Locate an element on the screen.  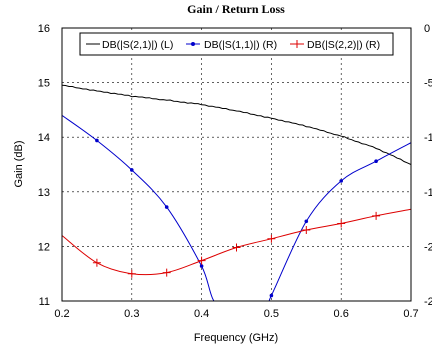
x-tick-label: 0.2 is located at coordinates (61, 314).